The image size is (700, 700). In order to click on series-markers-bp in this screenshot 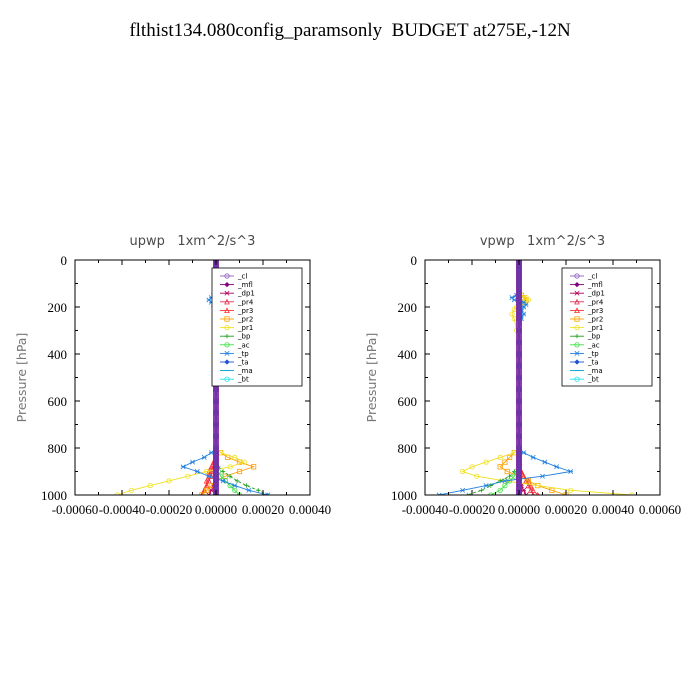, I will do `click(493, 377)`.